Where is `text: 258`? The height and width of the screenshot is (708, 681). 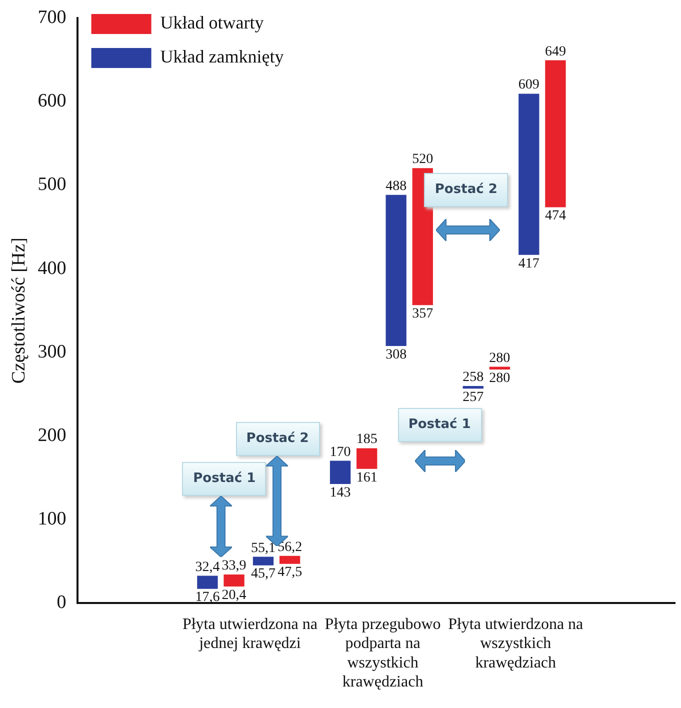 text: 258 is located at coordinates (473, 378).